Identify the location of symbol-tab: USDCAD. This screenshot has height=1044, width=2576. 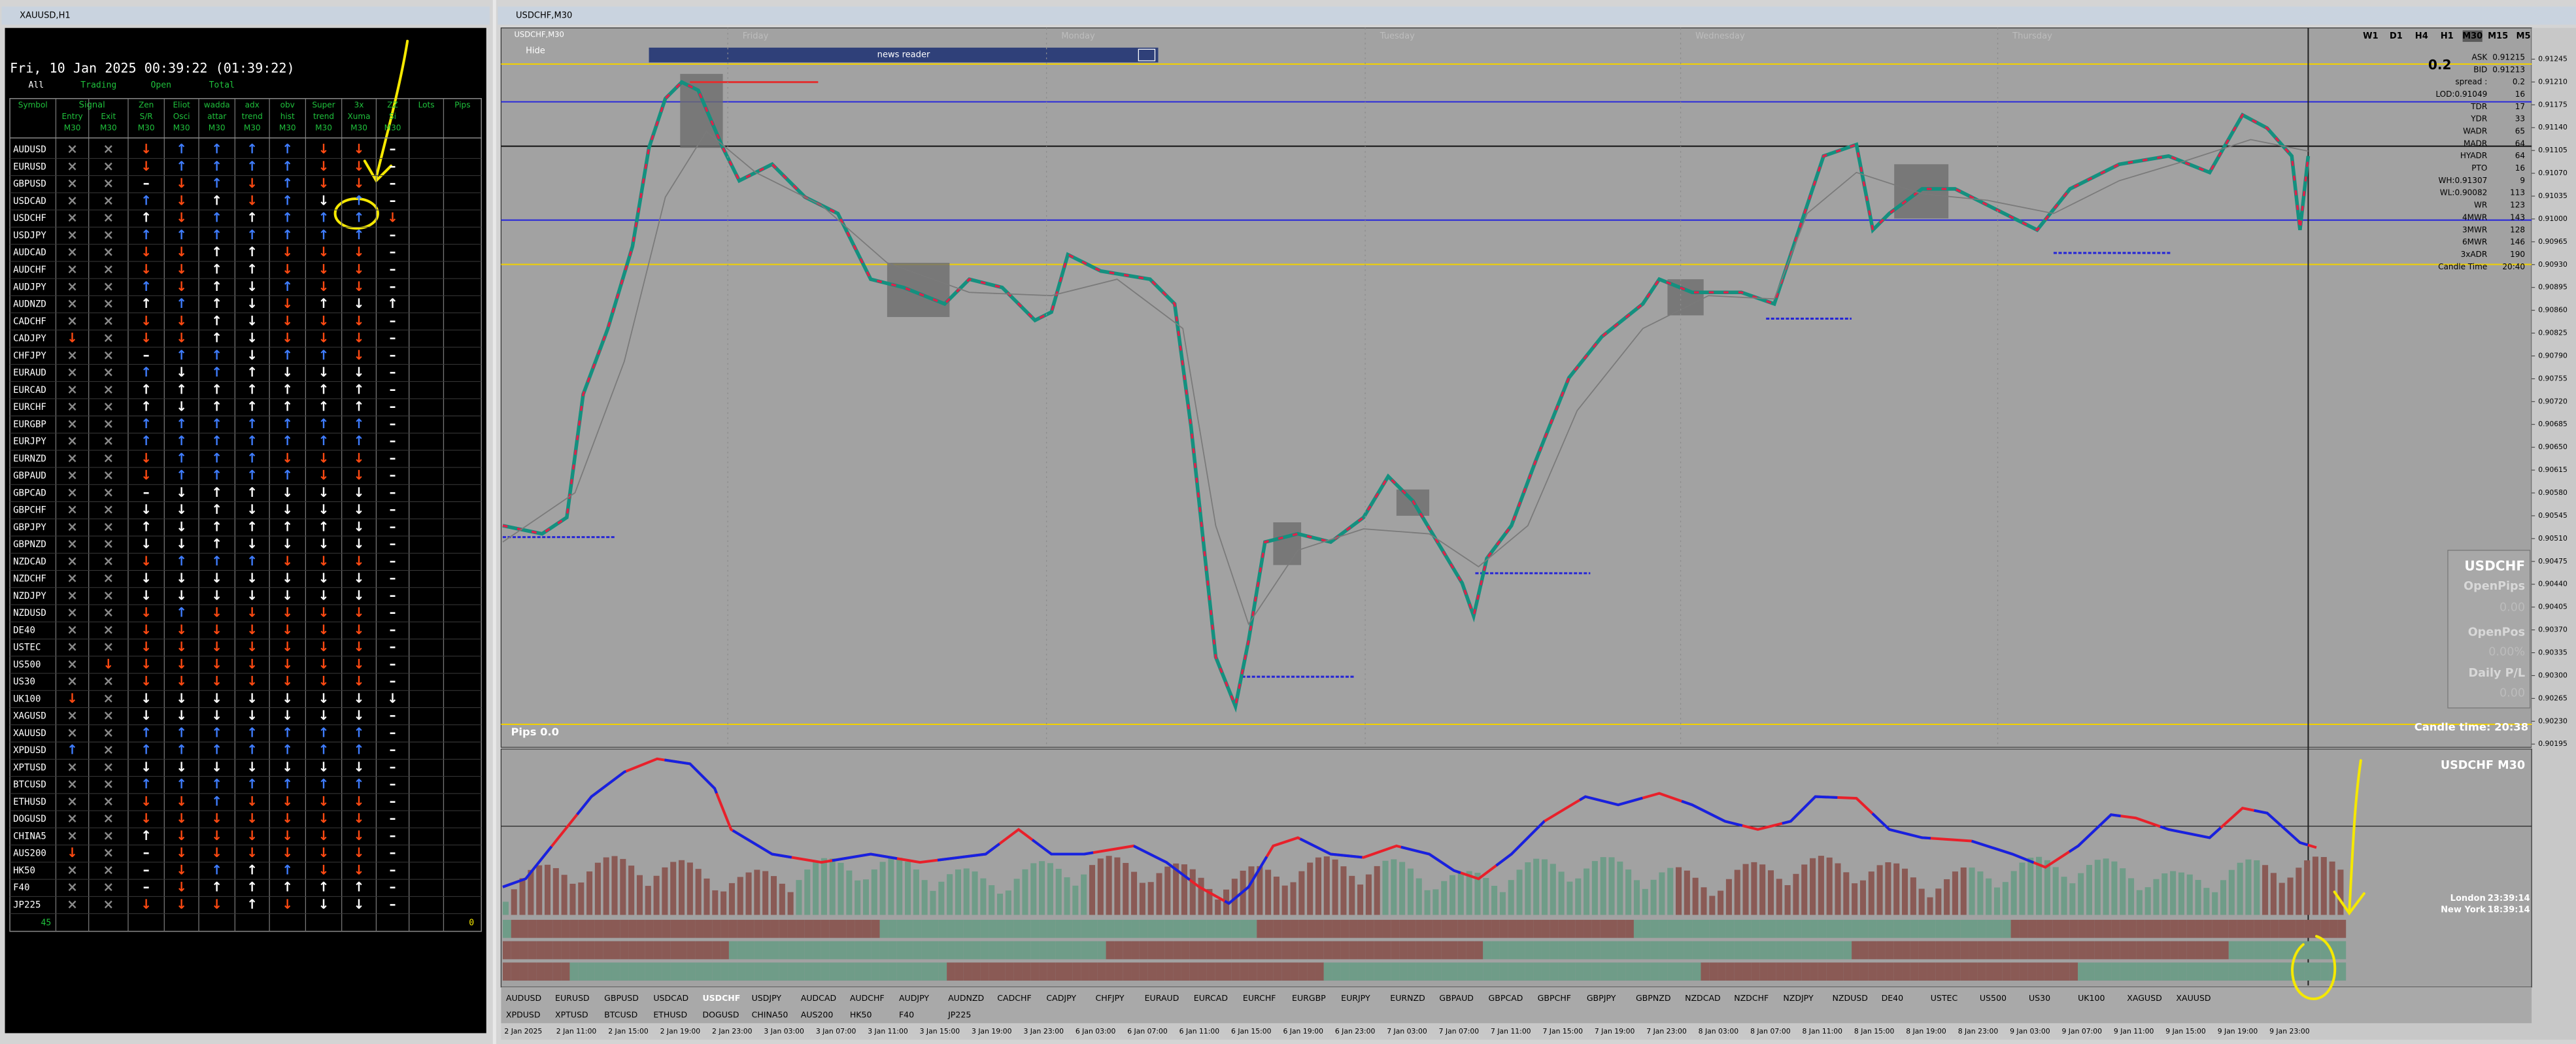
(670, 998).